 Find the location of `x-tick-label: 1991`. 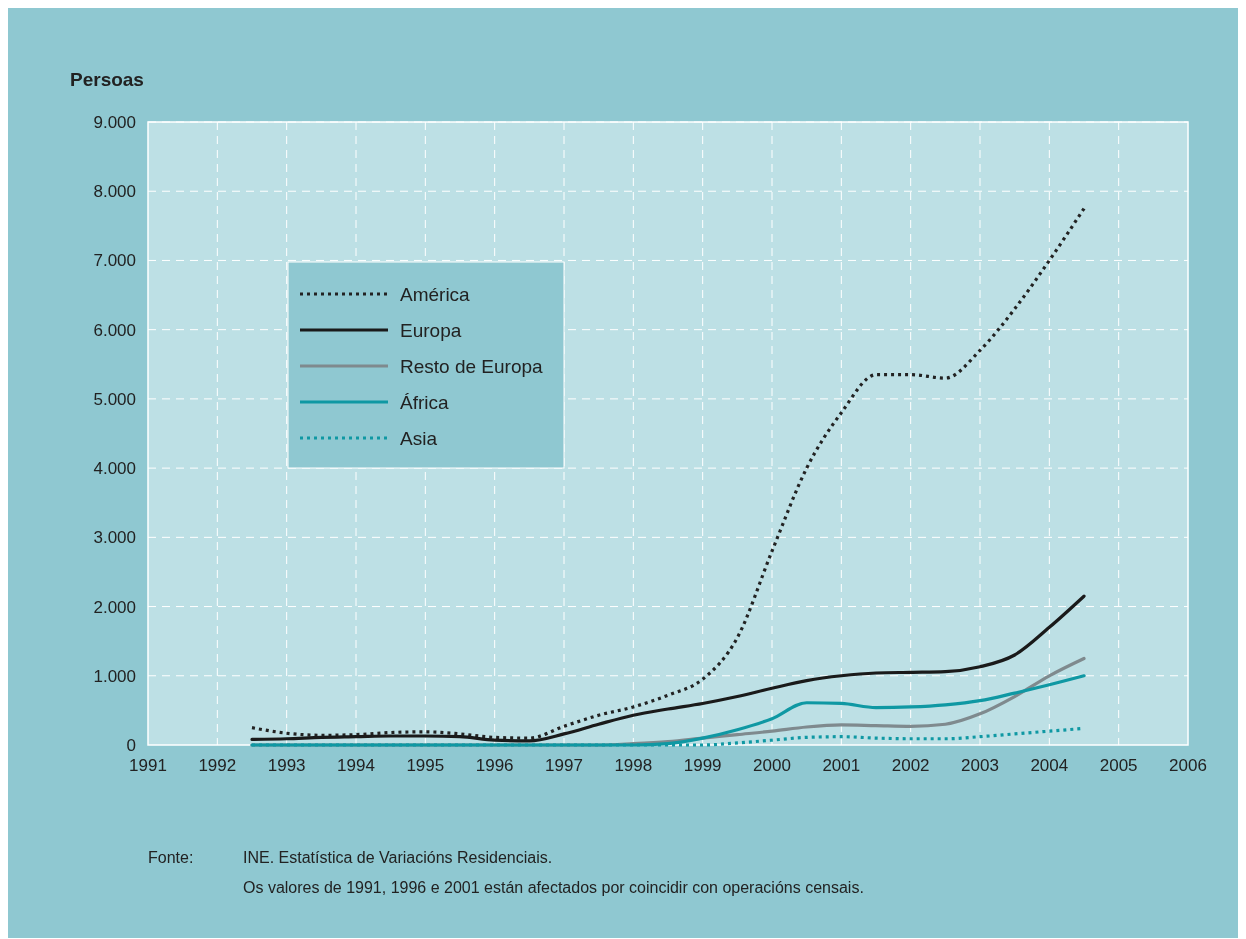

x-tick-label: 1991 is located at coordinates (148, 765).